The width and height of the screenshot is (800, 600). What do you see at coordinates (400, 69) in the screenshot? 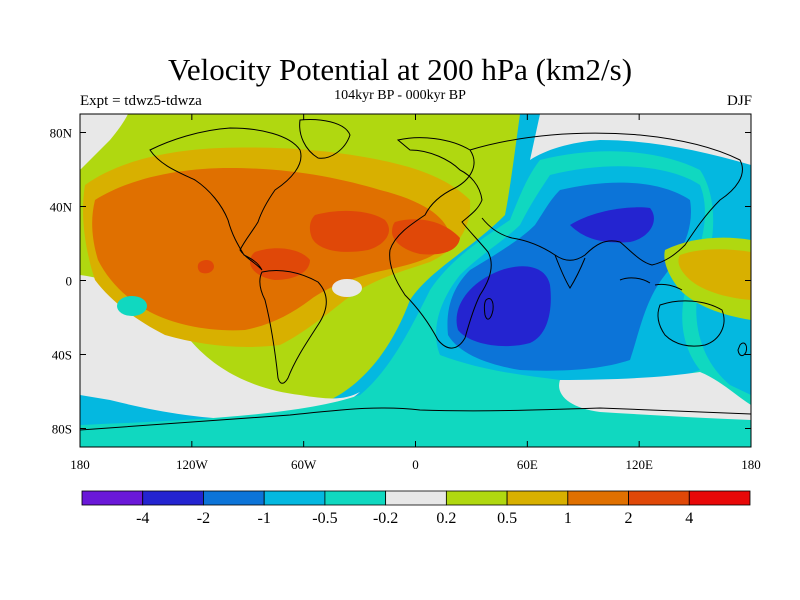
I see `plot-title: Velocity Potential at 200 hPa (km2/s)` at bounding box center [400, 69].